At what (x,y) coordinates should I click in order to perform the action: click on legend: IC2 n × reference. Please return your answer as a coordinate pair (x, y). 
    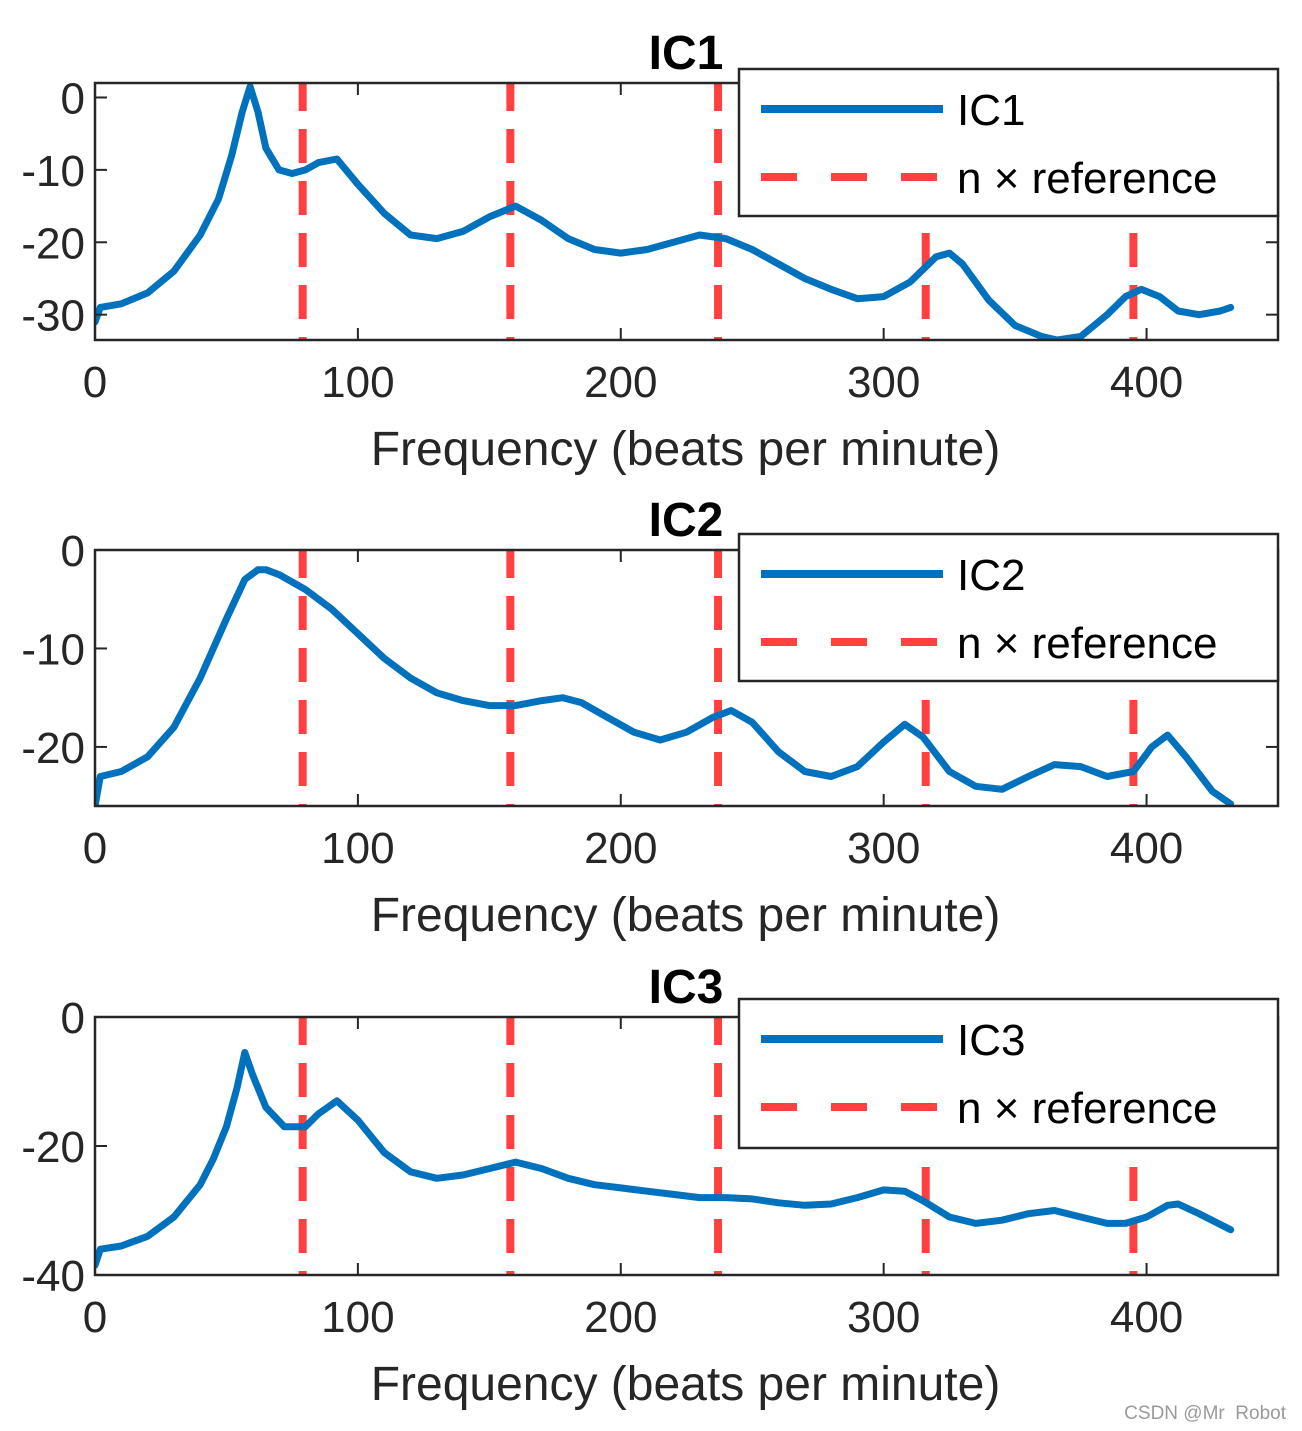
    Looking at the image, I should click on (1008, 607).